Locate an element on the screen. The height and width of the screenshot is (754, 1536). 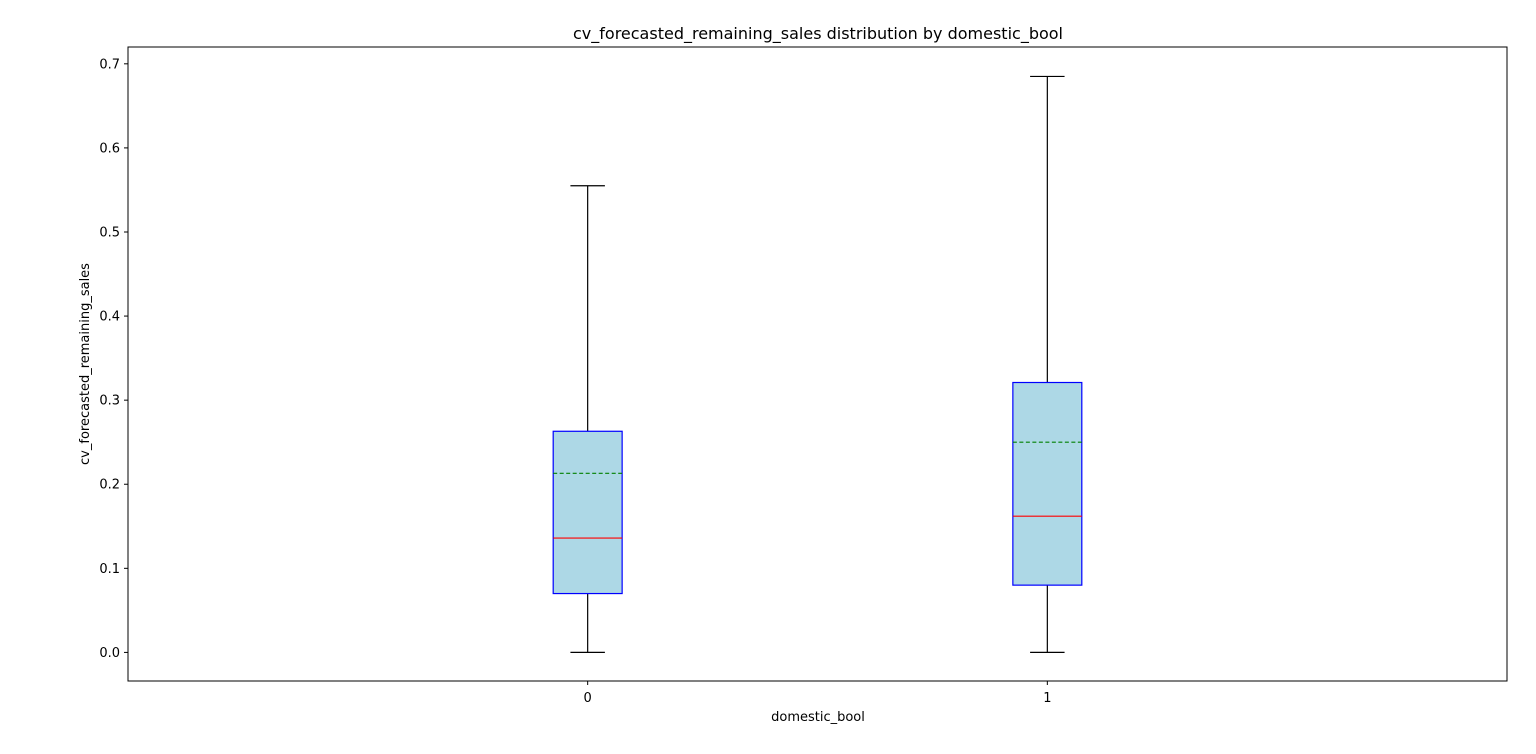
y-tick-label: 0.7 is located at coordinates (109, 64).